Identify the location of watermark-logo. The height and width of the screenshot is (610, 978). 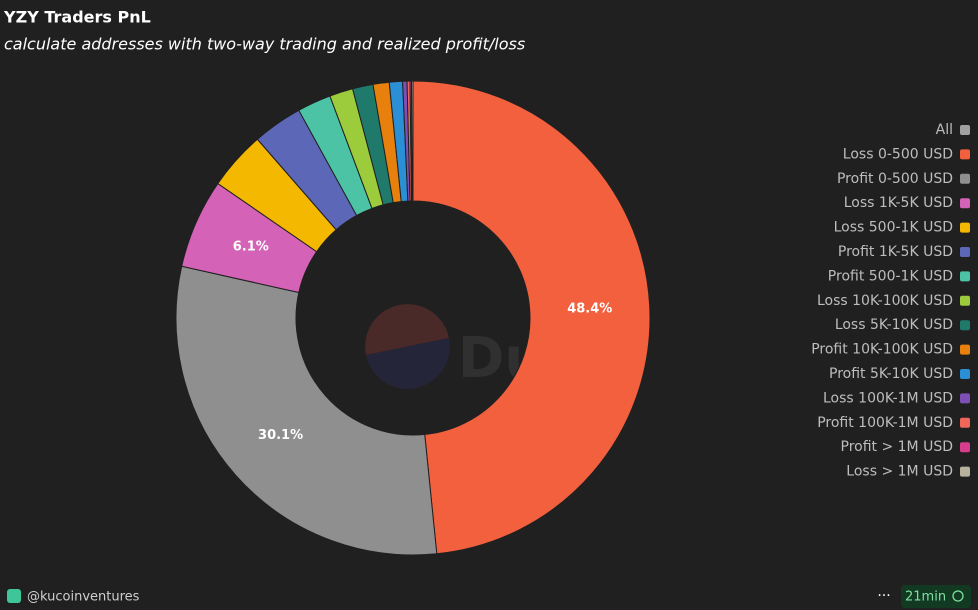
(407, 346).